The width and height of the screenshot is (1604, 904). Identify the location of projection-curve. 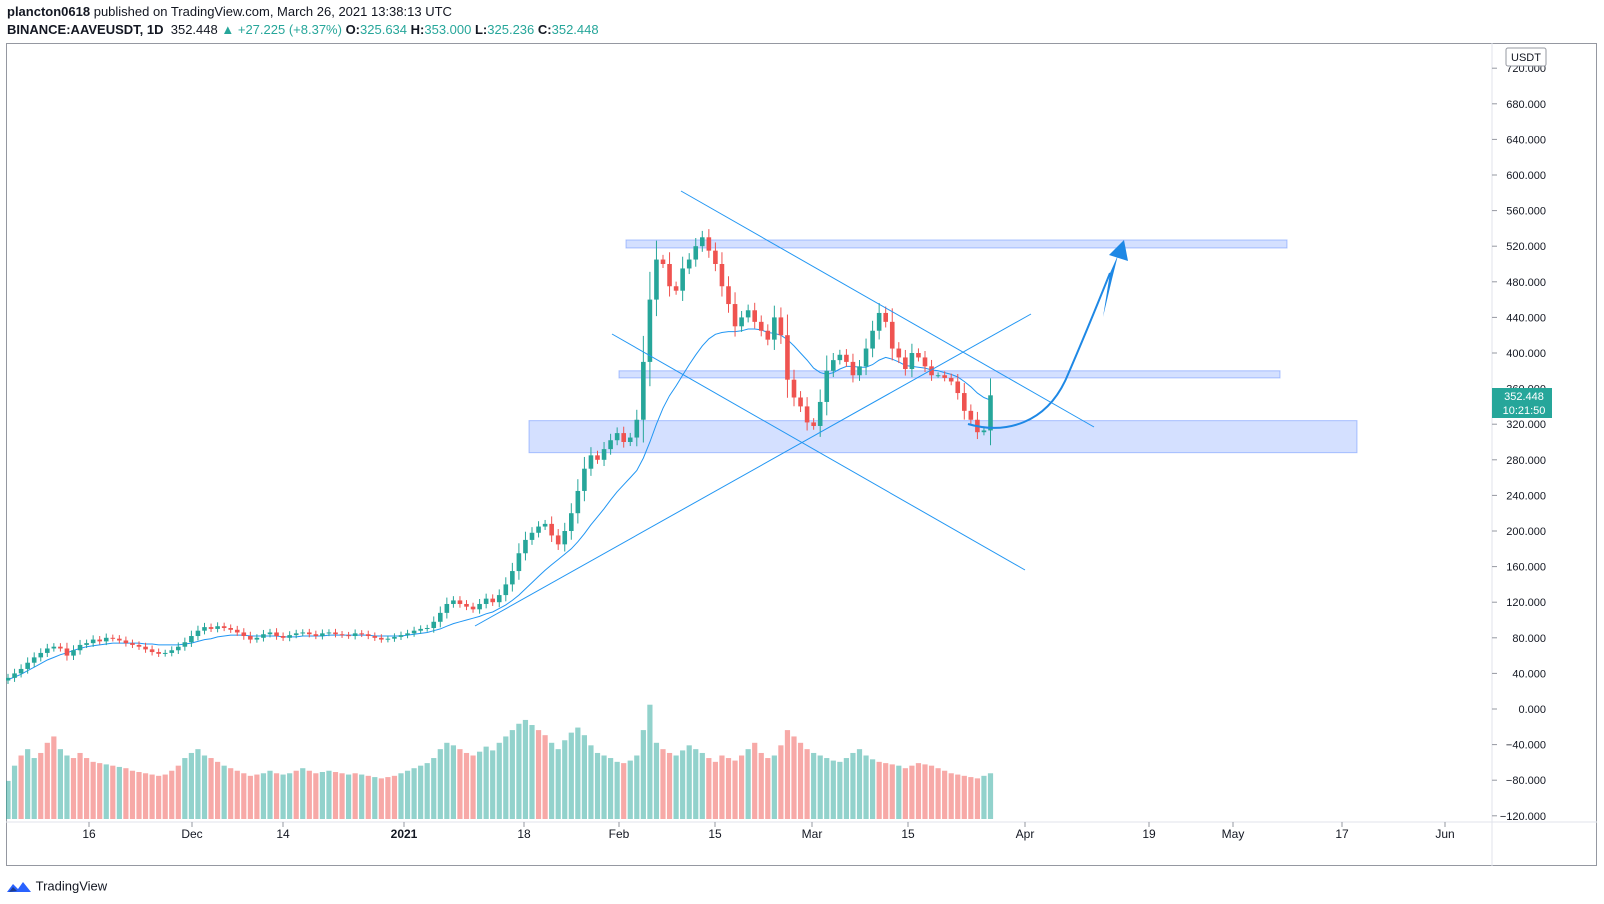
(1039, 350).